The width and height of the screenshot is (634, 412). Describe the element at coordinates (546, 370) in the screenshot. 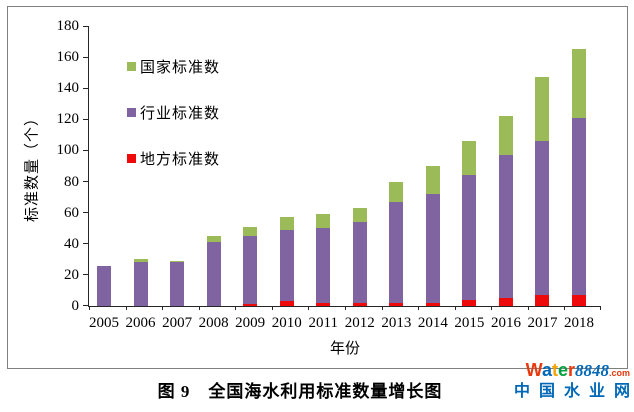

I see `watermark-letter: a` at that location.